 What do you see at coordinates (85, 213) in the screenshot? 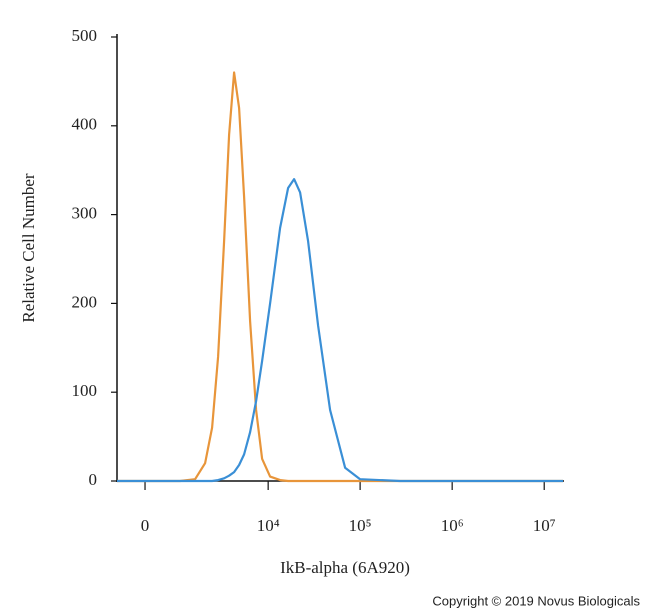
I see `y-tick-label: 300` at bounding box center [85, 213].